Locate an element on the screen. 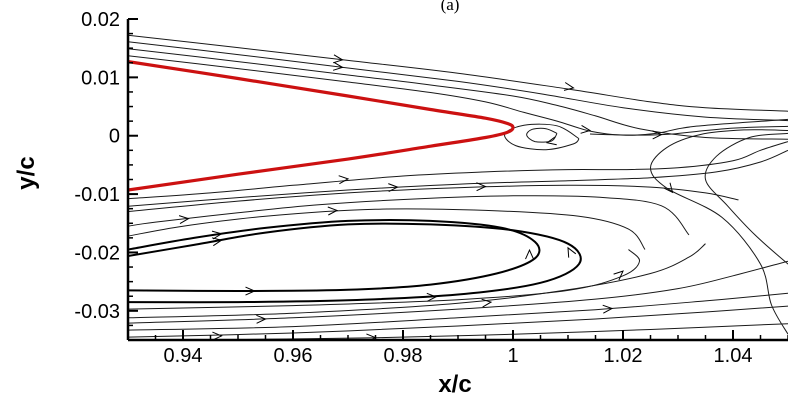 The width and height of the screenshot is (788, 400). y-axis-ticks: 0.02 0.01 0 -0.01 -0.02 -0.03 is located at coordinates (106, 175).